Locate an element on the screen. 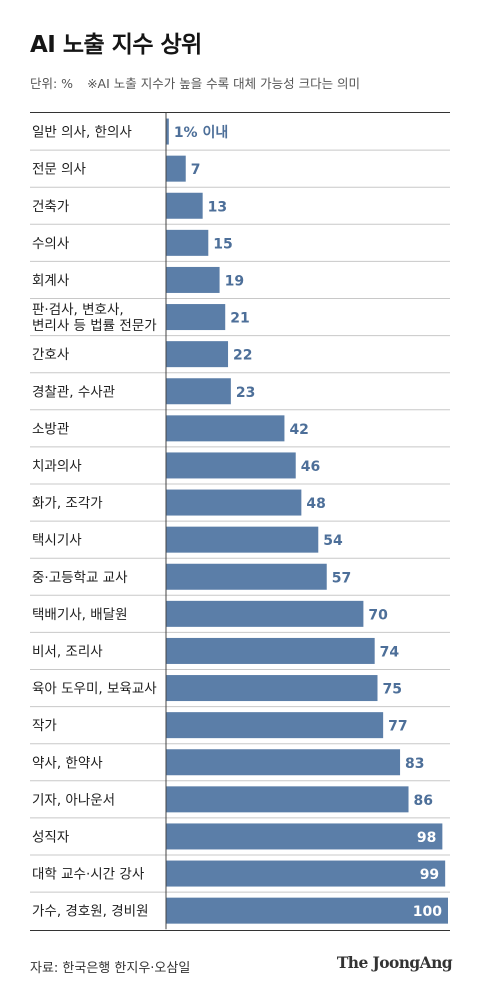 This screenshot has height=995, width=480. value-label: 7 is located at coordinates (196, 170).